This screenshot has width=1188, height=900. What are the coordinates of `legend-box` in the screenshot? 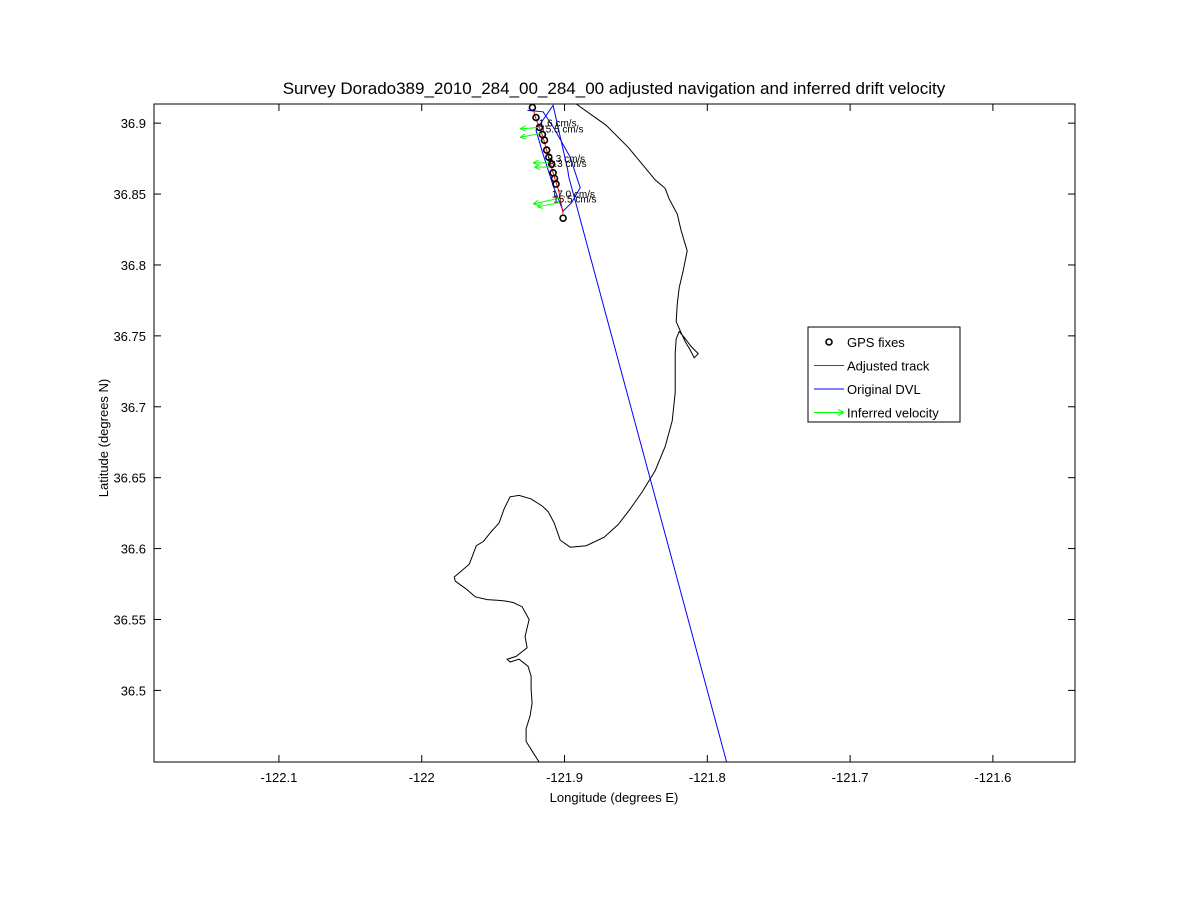 It's located at (884, 374).